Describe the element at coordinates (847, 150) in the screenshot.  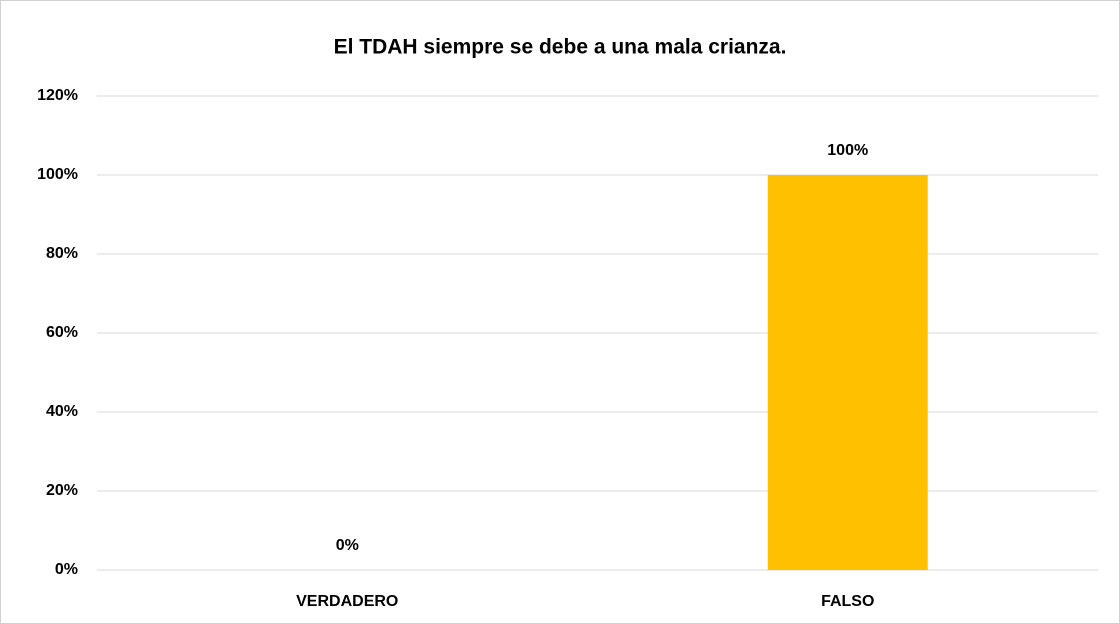
I see `data-label: 100%` at that location.